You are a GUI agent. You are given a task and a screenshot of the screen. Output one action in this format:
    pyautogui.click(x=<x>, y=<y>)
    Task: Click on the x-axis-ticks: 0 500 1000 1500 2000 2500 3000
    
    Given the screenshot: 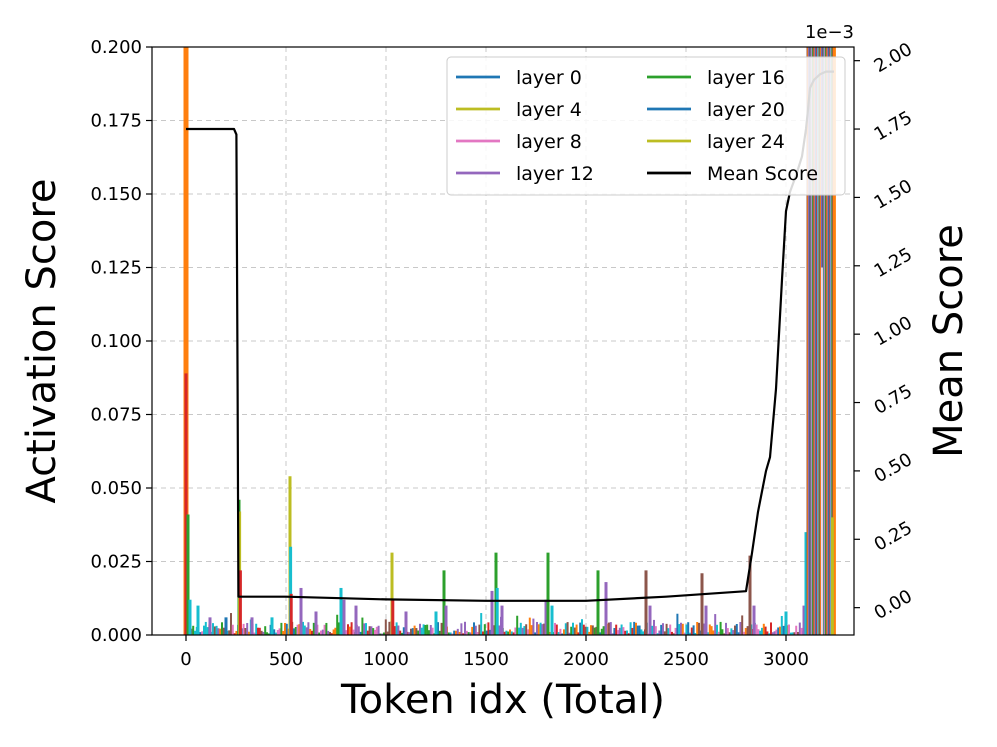 What is the action you would take?
    pyautogui.click(x=494, y=652)
    